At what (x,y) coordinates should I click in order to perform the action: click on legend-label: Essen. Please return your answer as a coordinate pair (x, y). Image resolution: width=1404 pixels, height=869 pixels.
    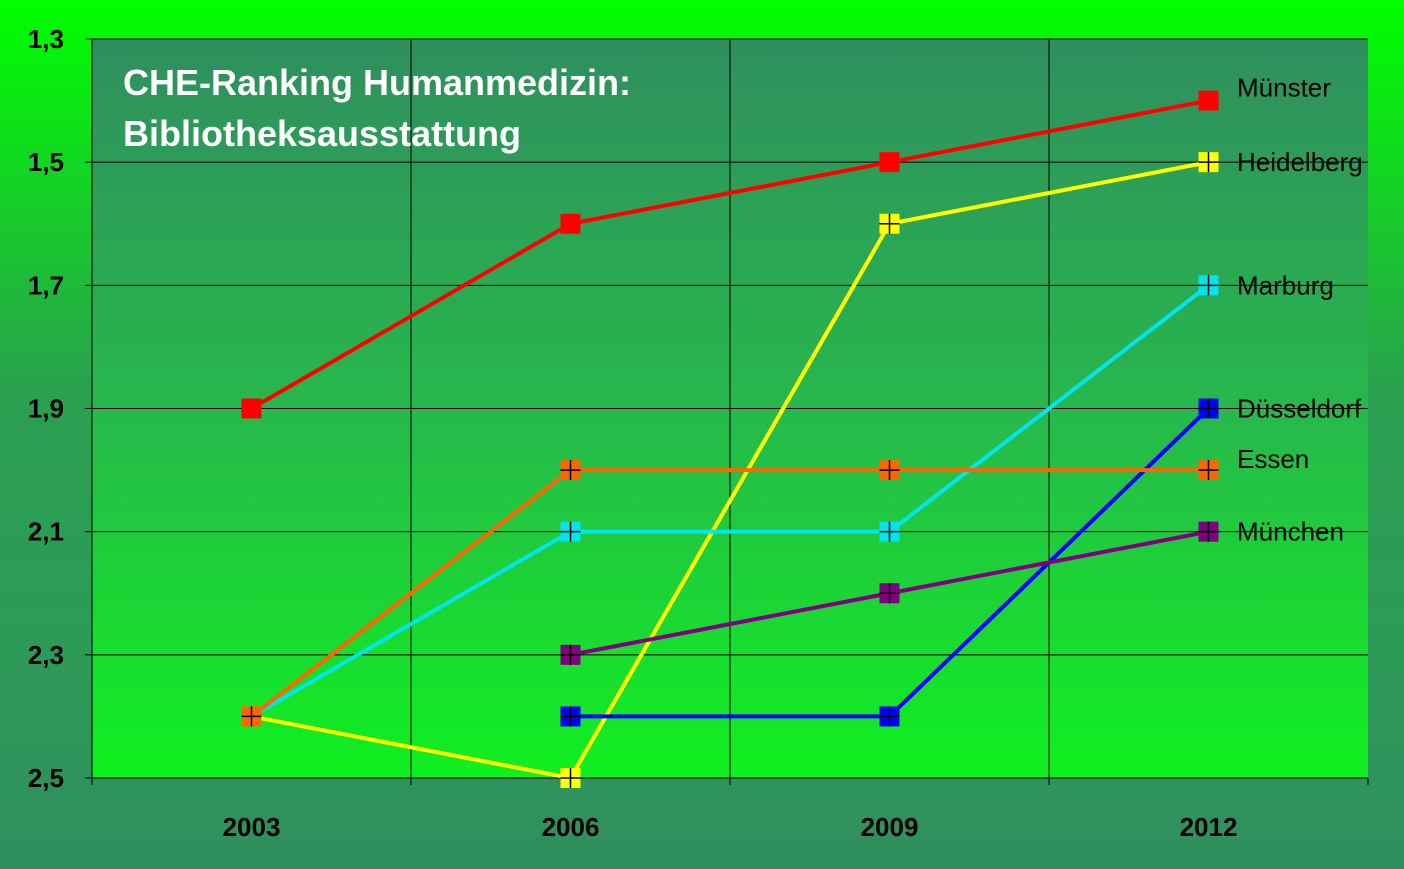
    Looking at the image, I should click on (1273, 459).